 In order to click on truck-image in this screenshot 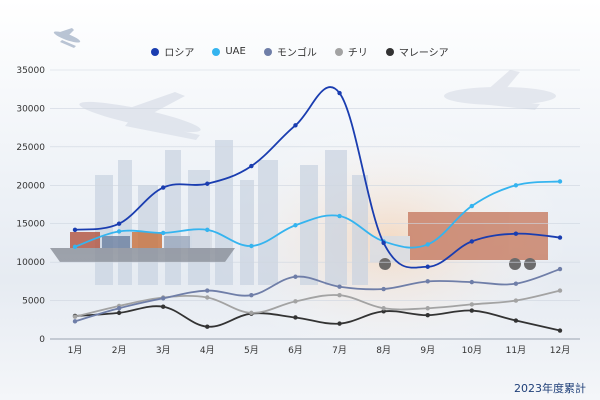, I will do `click(459, 241)`.